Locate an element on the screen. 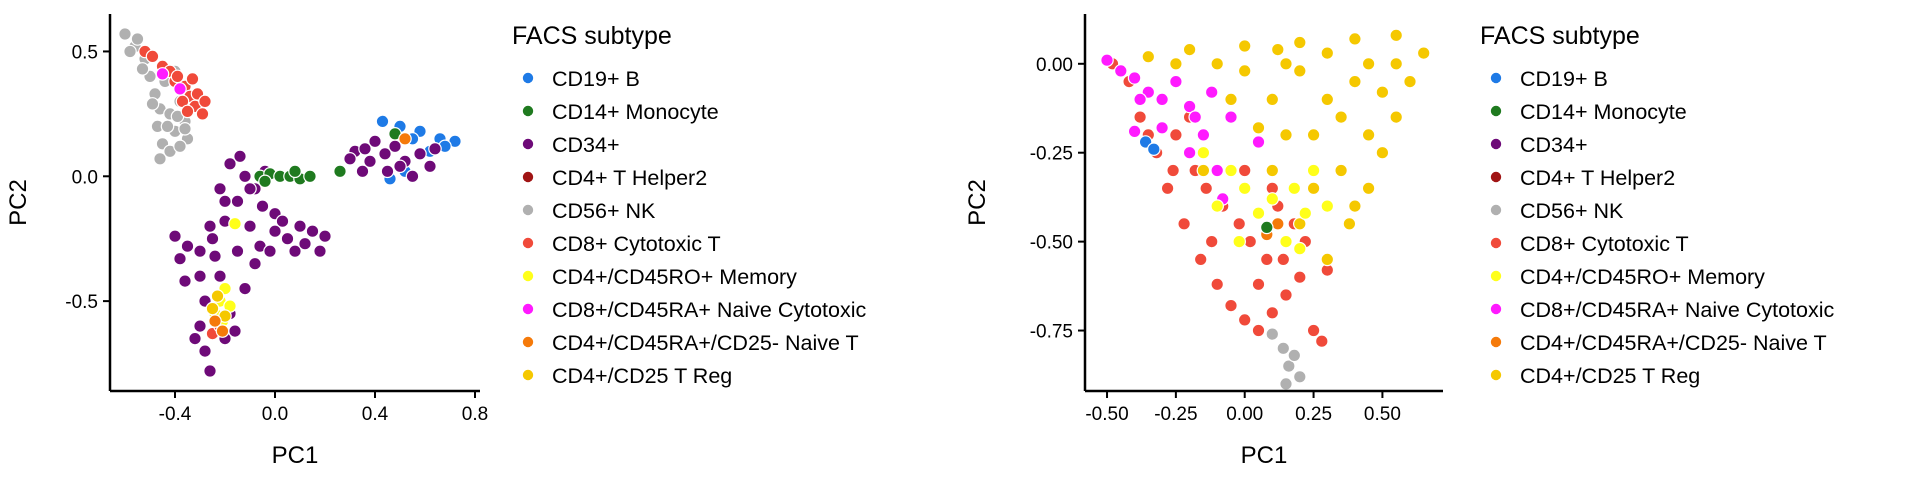  legend-key-cd8-cytotoxic-t is located at coordinates (1496, 243).